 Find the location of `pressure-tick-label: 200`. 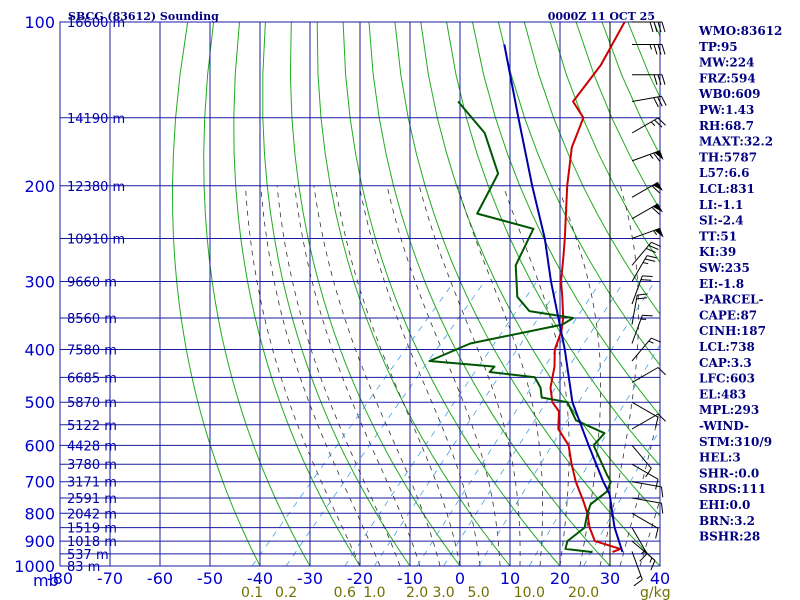

pressure-tick-label: 200 is located at coordinates (39, 186).